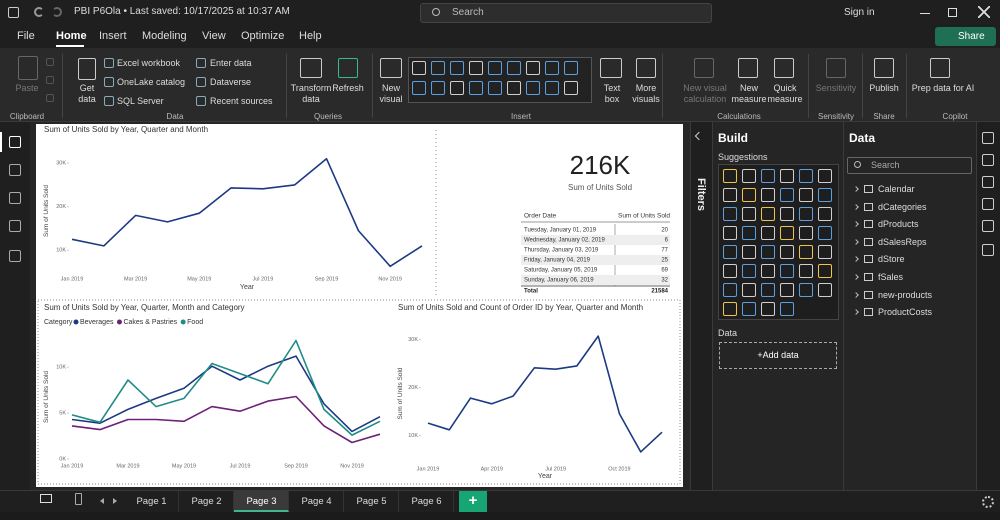  I want to click on data-table: new-products, so click(905, 294).